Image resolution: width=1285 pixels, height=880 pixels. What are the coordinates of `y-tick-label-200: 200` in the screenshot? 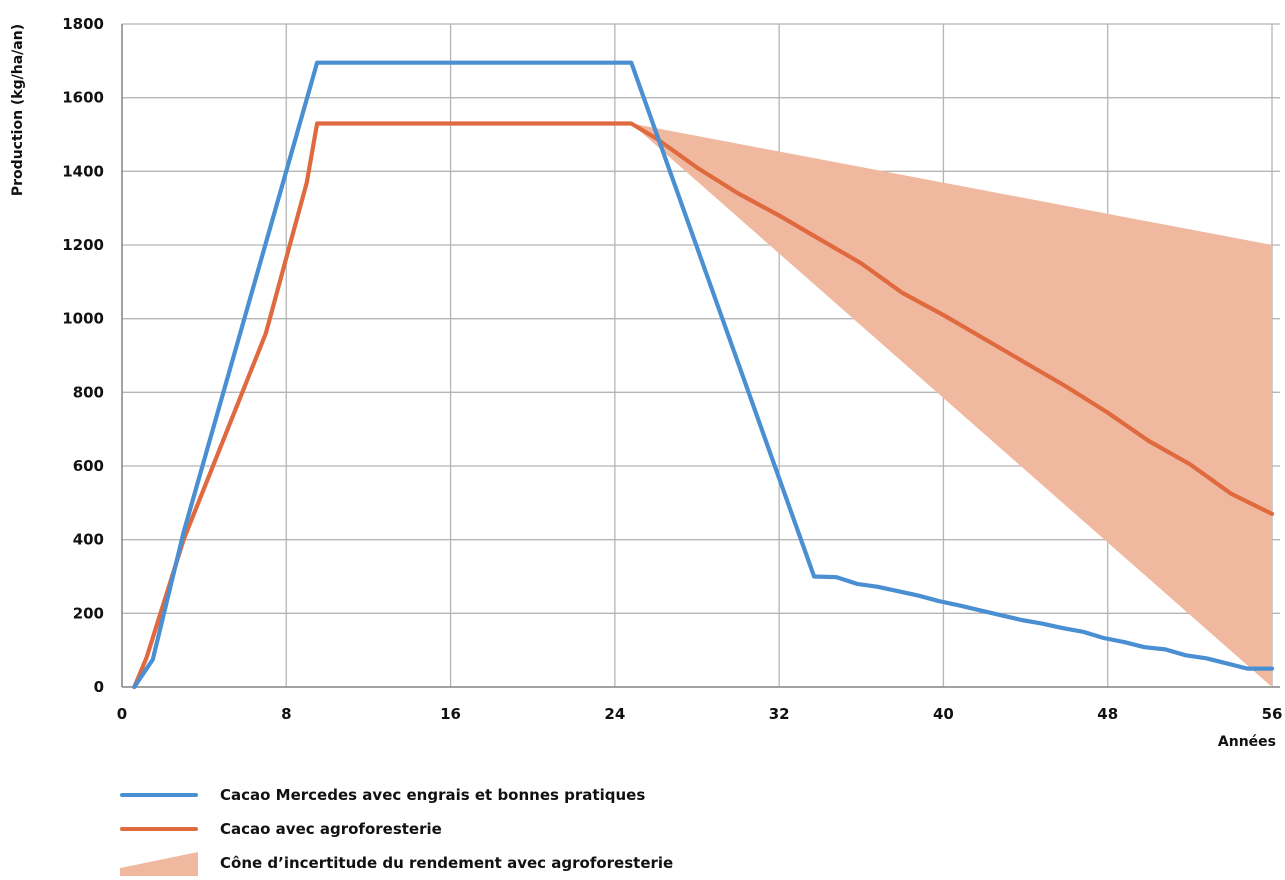 It's located at (88, 613).